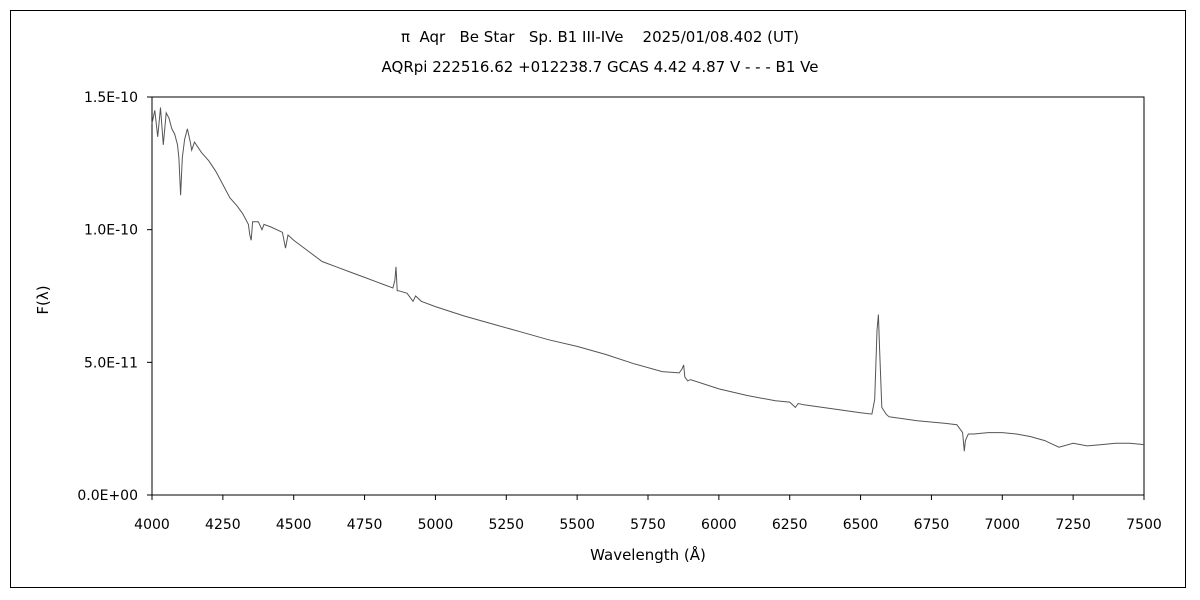 The height and width of the screenshot is (600, 1200). What do you see at coordinates (152, 525) in the screenshot?
I see `x-tick-label: 4000` at bounding box center [152, 525].